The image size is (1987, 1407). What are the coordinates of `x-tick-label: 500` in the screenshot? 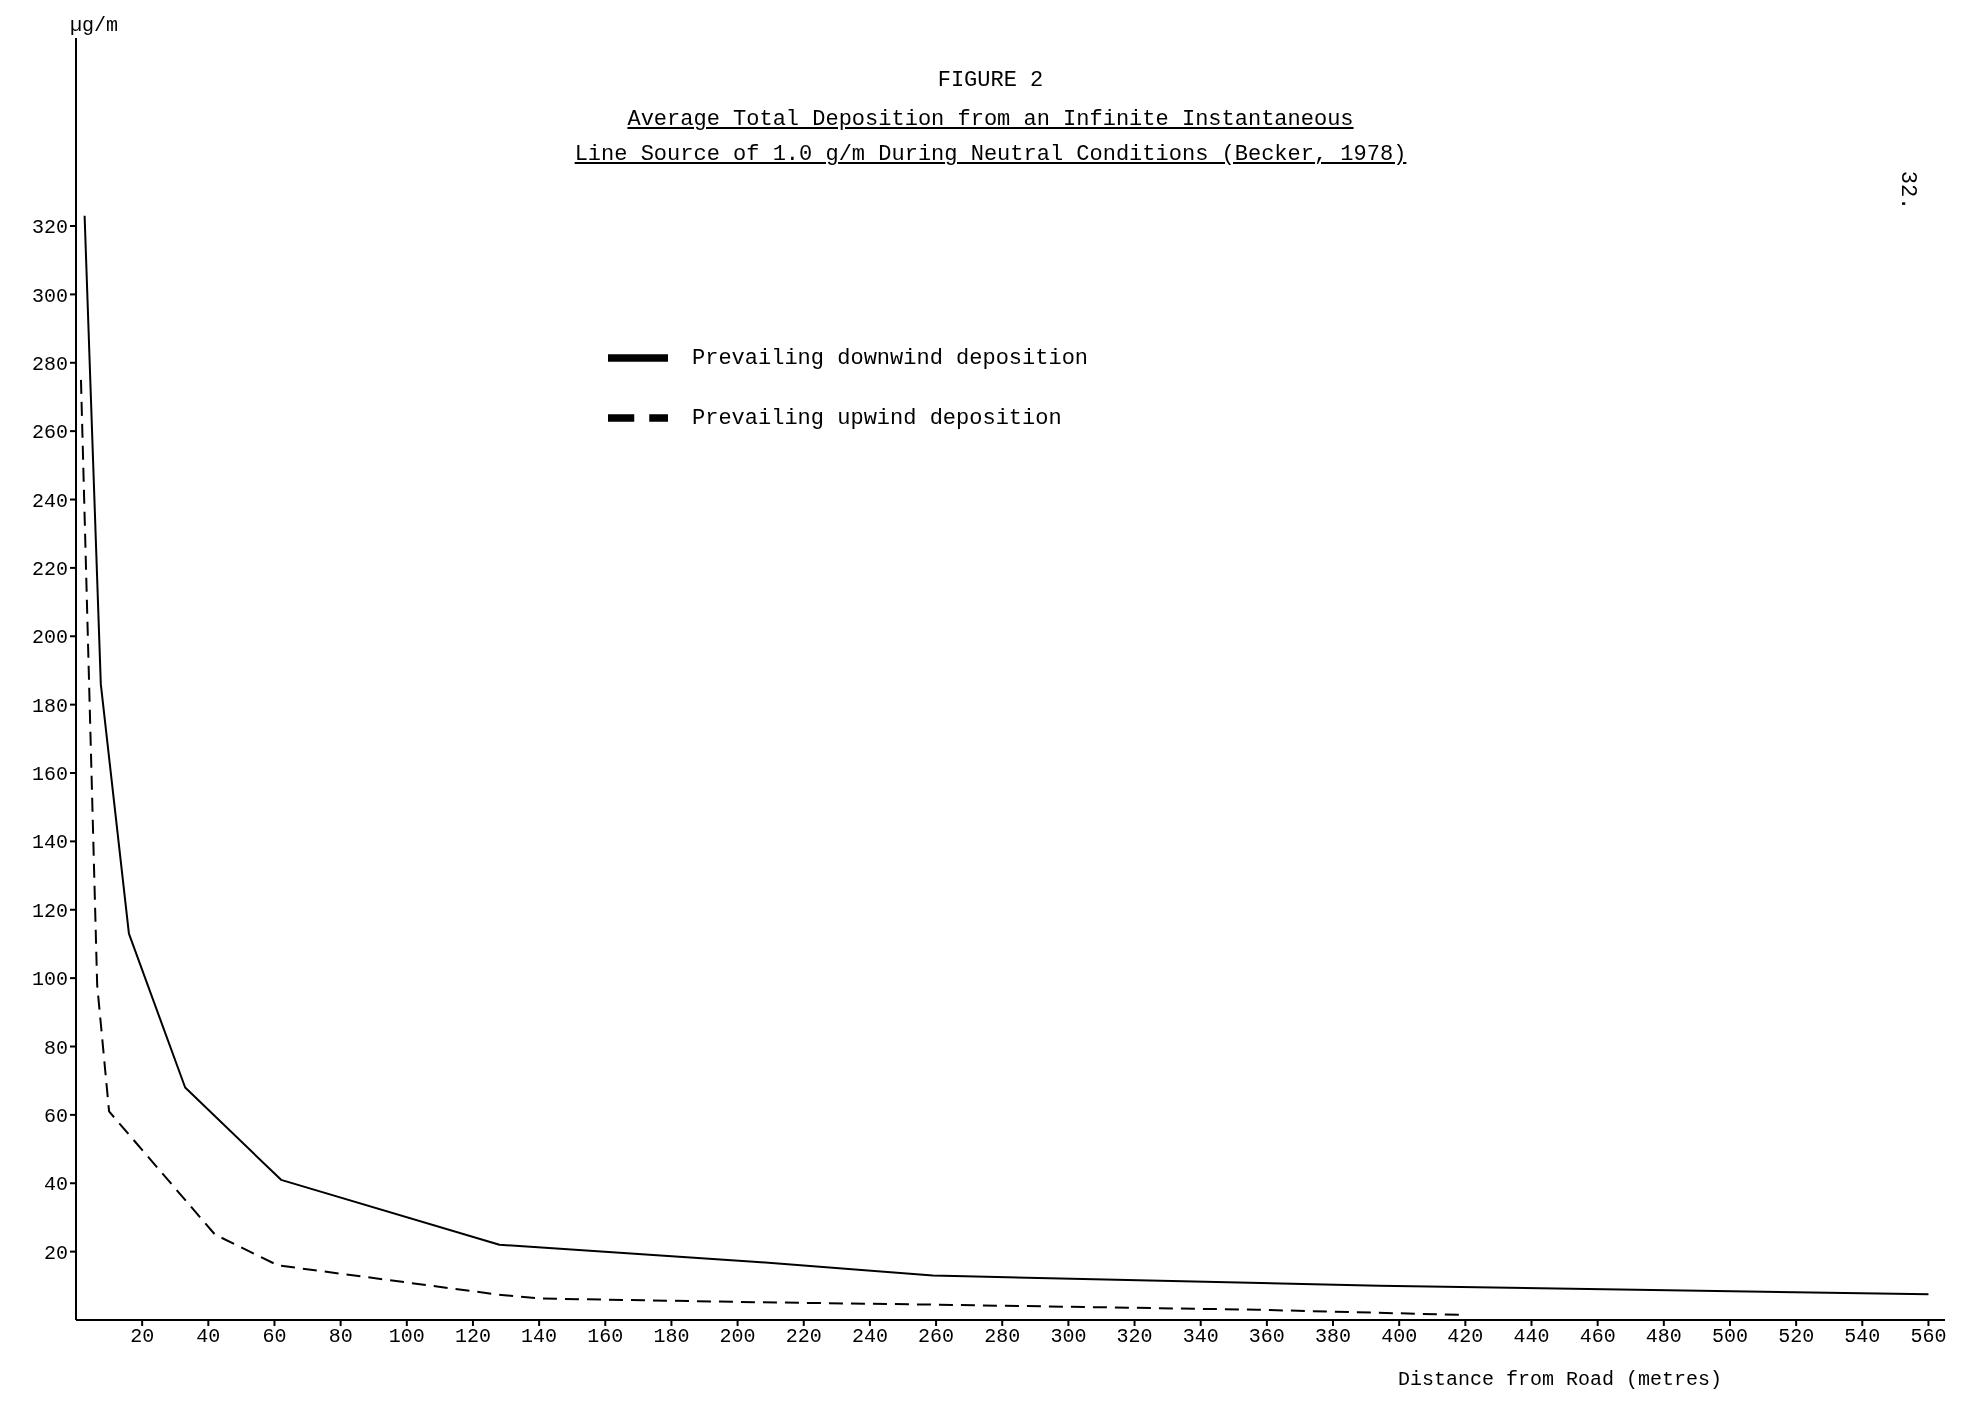 It's located at (1729, 1337).